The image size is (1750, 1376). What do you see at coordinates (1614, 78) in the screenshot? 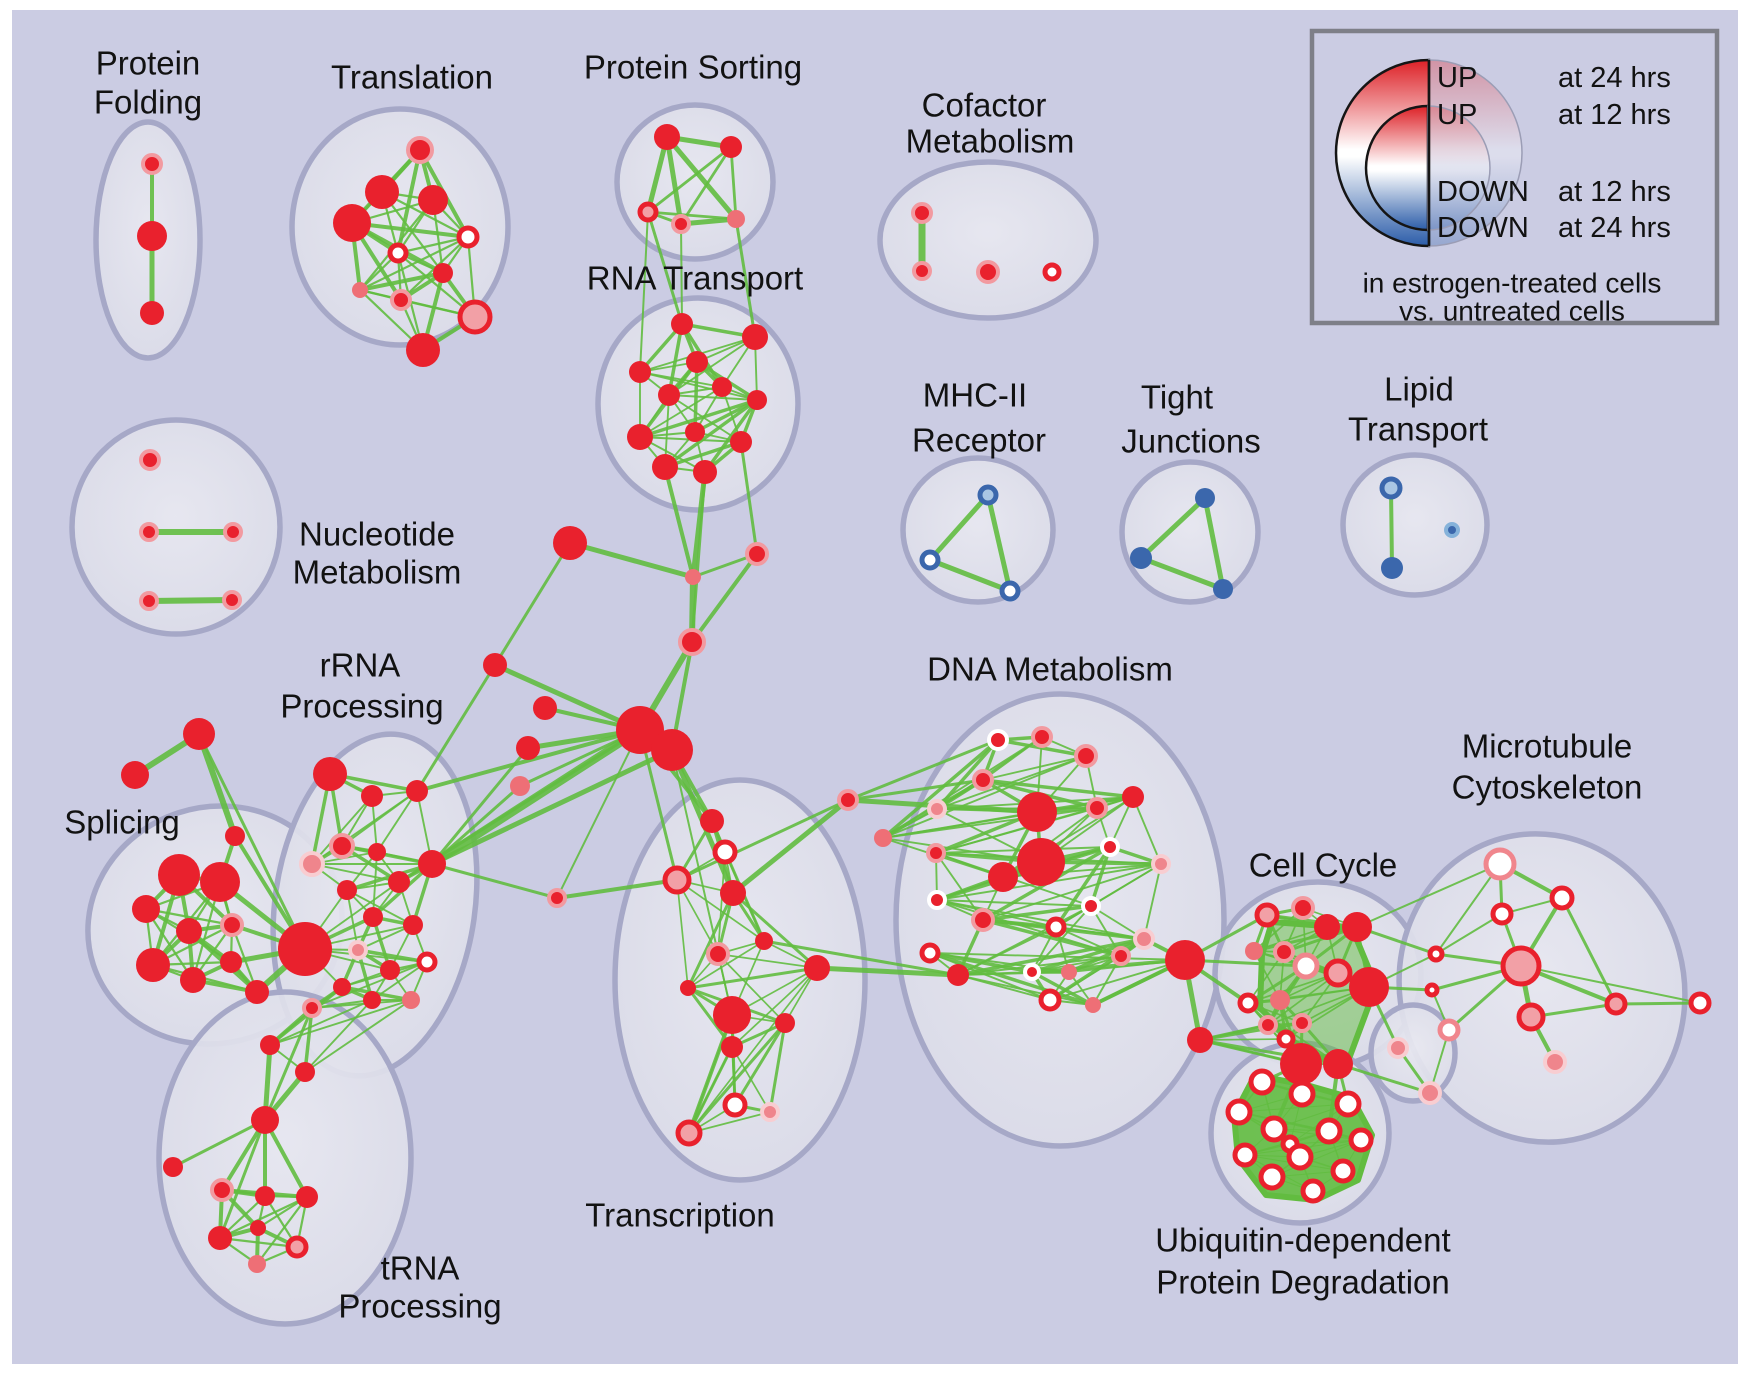
I see `legend-time: at 24 hrs` at bounding box center [1614, 78].